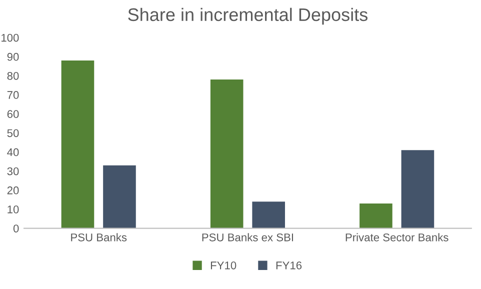 The width and height of the screenshot is (481, 289). I want to click on y-tick-label: 0, so click(16, 228).